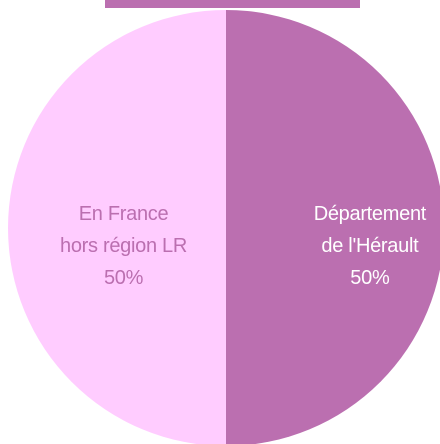  I want to click on title-bar, so click(232, 4).